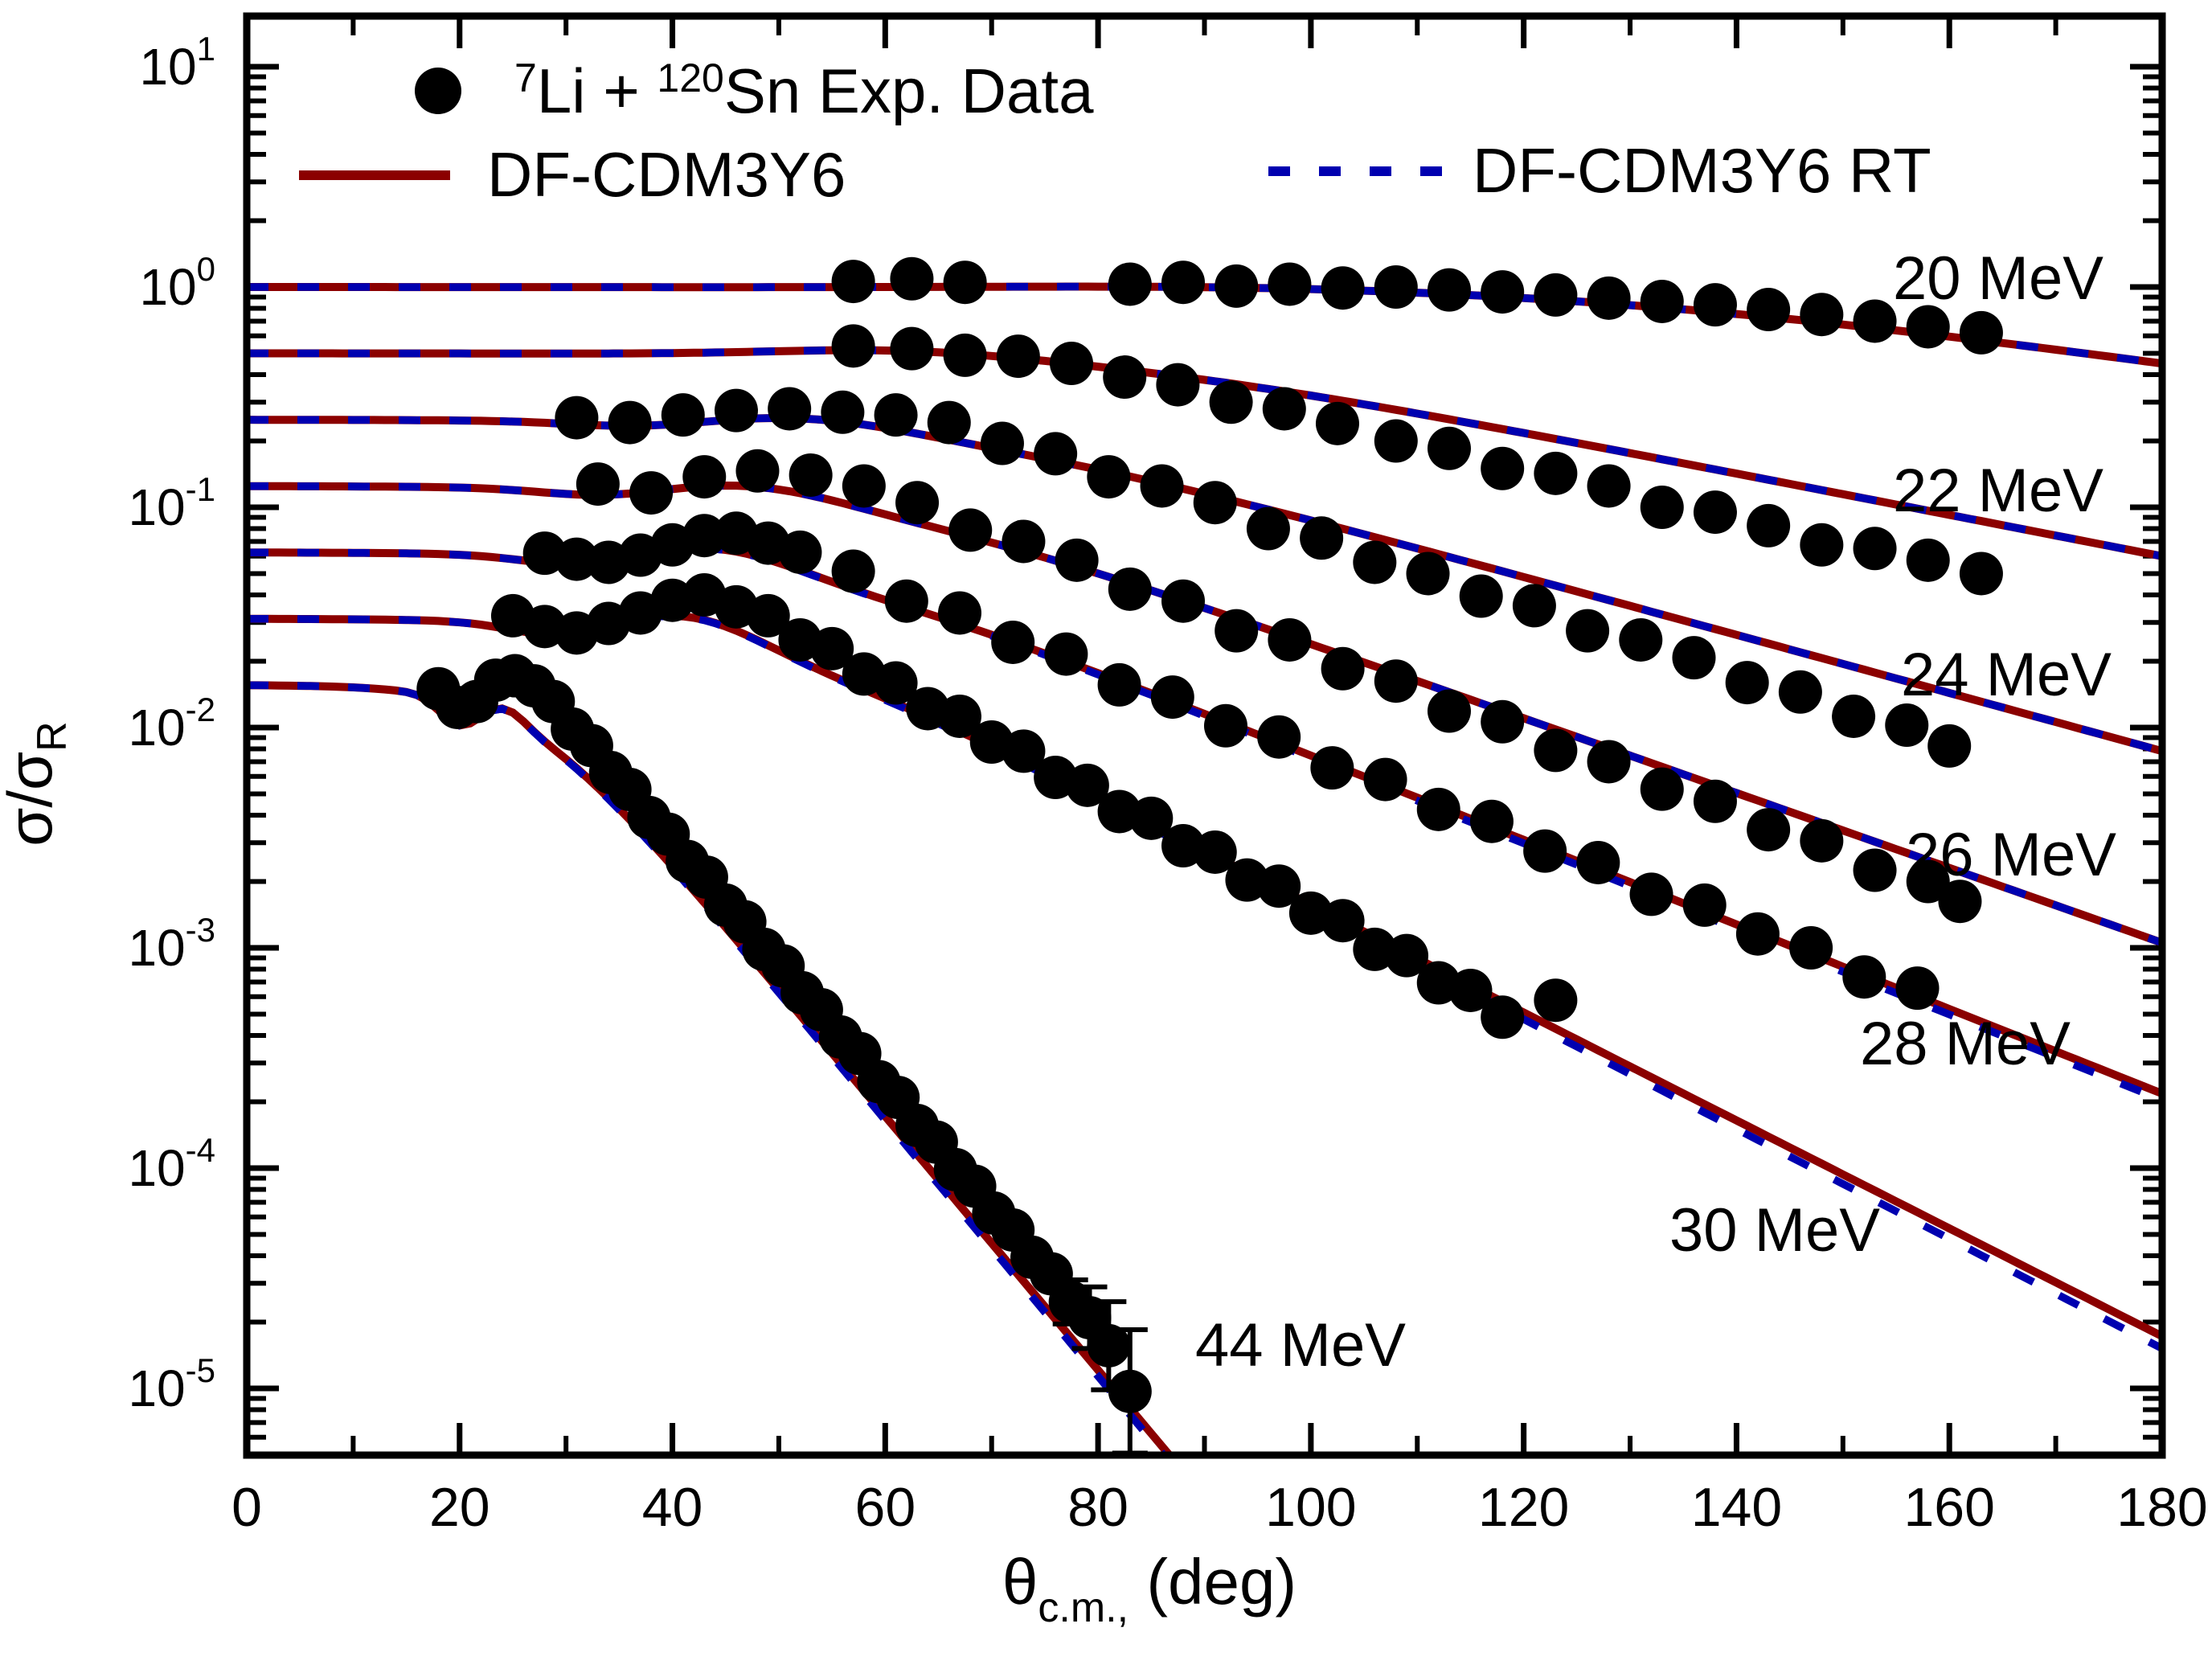 The height and width of the screenshot is (1677, 2212). What do you see at coordinates (1310, 1508) in the screenshot?
I see `x-tick-label: 100` at bounding box center [1310, 1508].